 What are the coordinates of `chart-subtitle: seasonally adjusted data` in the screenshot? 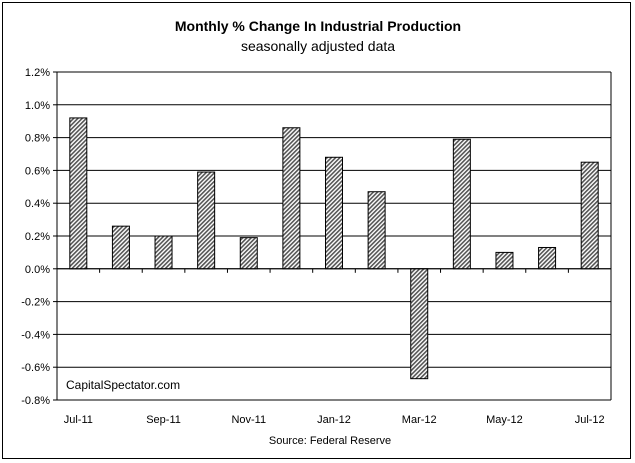 It's located at (318, 46).